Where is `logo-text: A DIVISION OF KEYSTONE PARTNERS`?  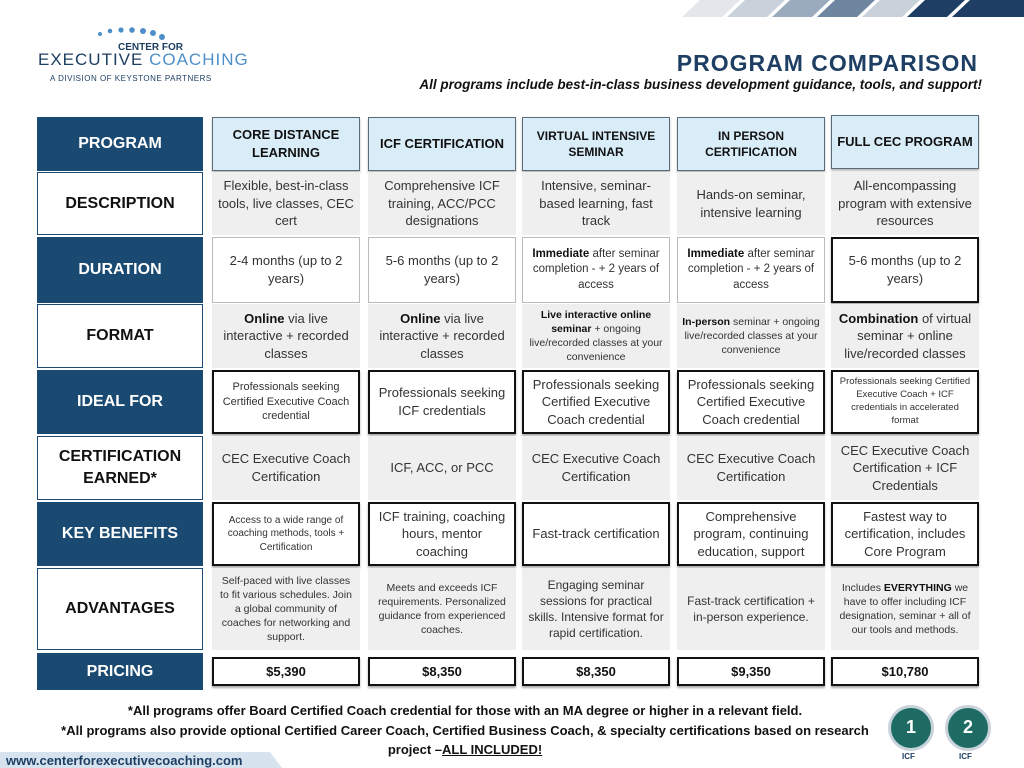
logo-text: A DIVISION OF KEYSTONE PARTNERS is located at coordinates (131, 78).